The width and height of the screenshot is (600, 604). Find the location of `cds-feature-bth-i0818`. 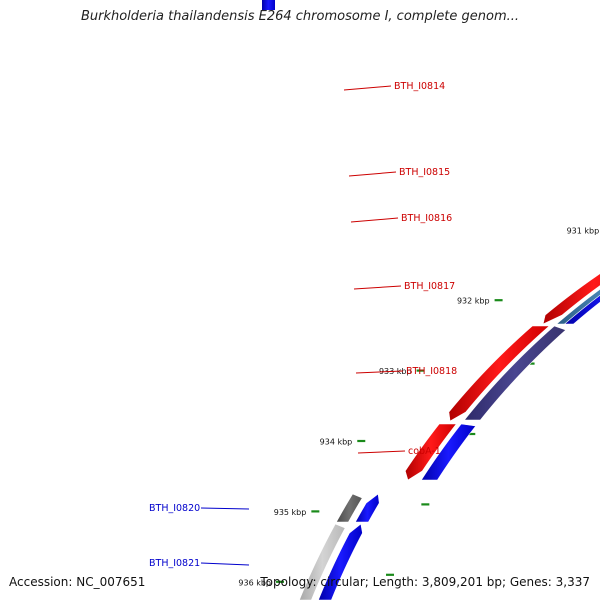

cds-feature-bth-i0818 is located at coordinates (515, 373).